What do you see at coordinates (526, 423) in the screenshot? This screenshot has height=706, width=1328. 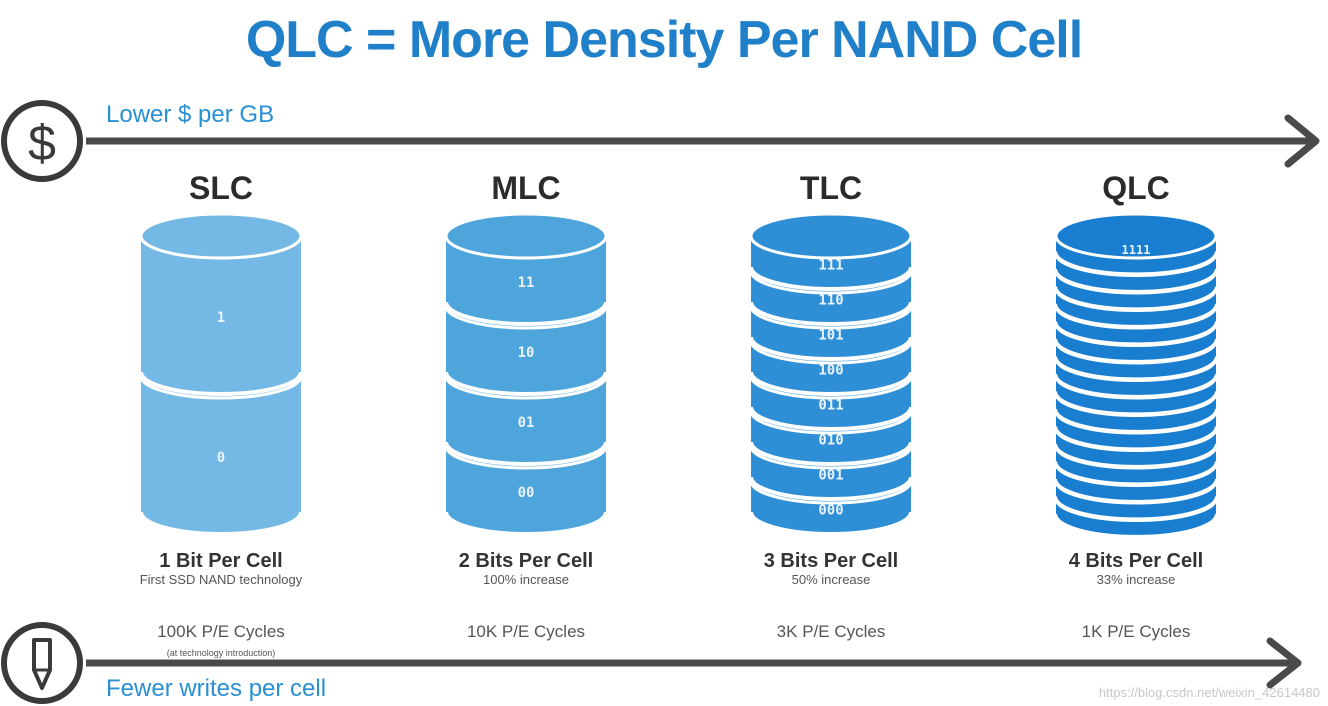 I see `cell-level-label: 01` at bounding box center [526, 423].